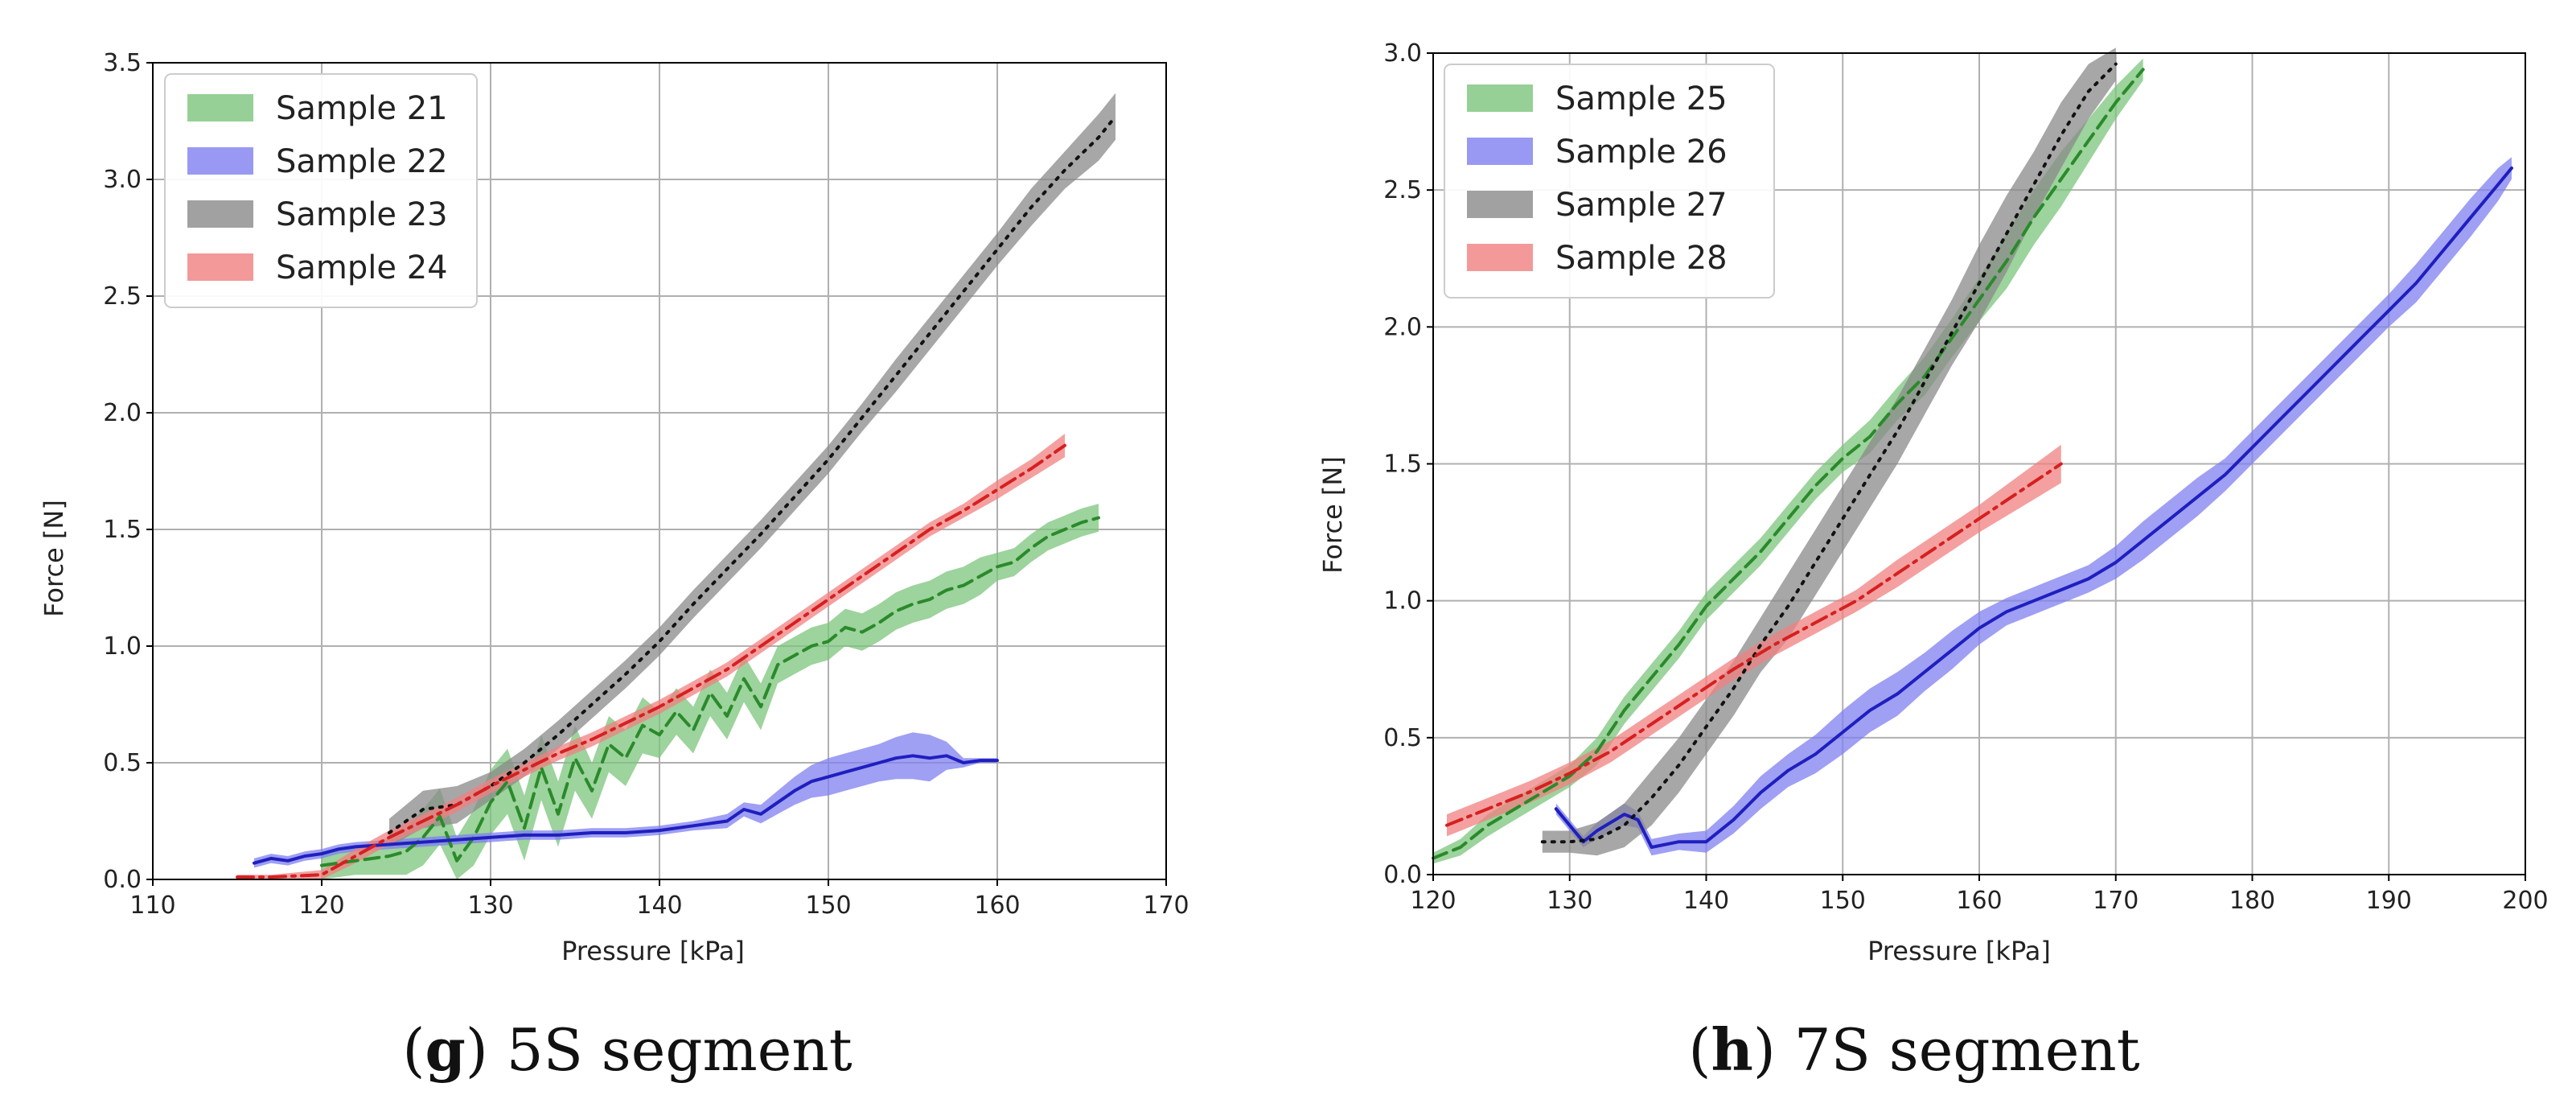 The width and height of the screenshot is (2576, 1120). What do you see at coordinates (653, 951) in the screenshot?
I see `x-axis-label-g: Pressure [kPa]` at bounding box center [653, 951].